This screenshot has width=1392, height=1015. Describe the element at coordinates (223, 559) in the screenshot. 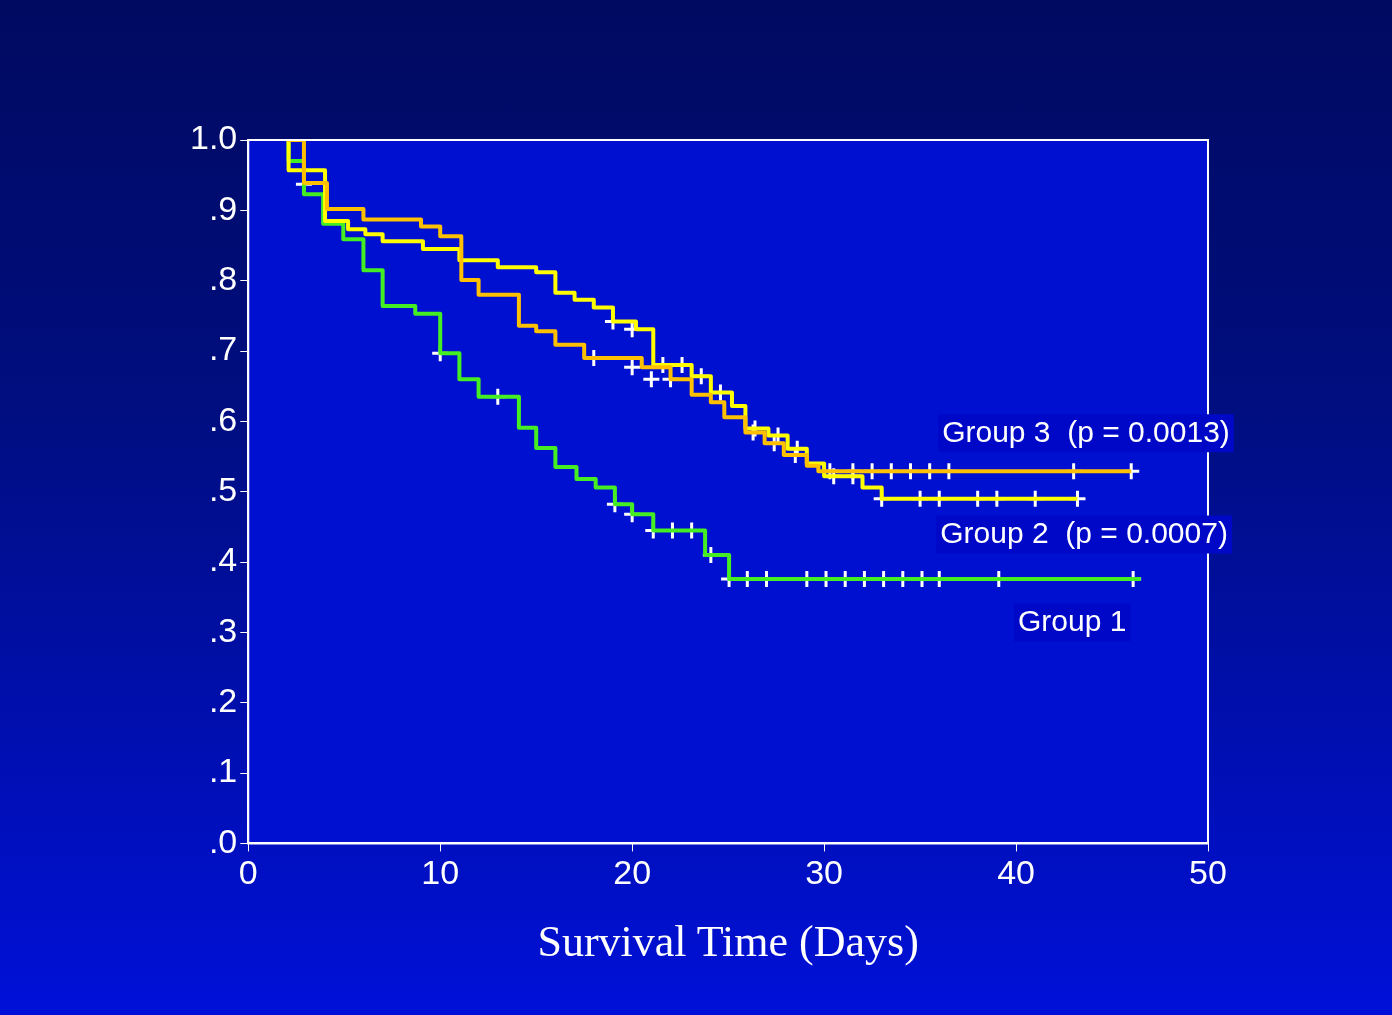

I see `y-tick-label: .4` at that location.